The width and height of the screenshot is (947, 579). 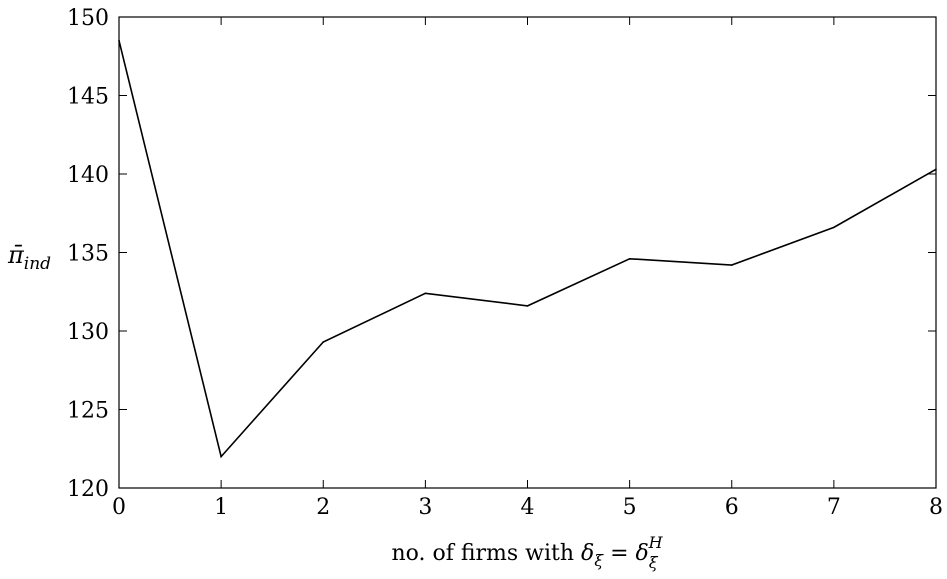 I want to click on y-axis-label: π̄ind, so click(x=29, y=257).